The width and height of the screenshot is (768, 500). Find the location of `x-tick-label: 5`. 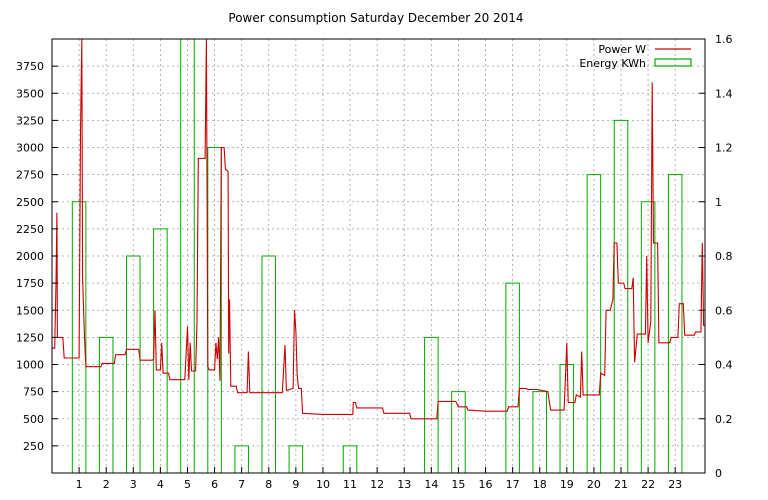

x-tick-label: 5 is located at coordinates (187, 484).